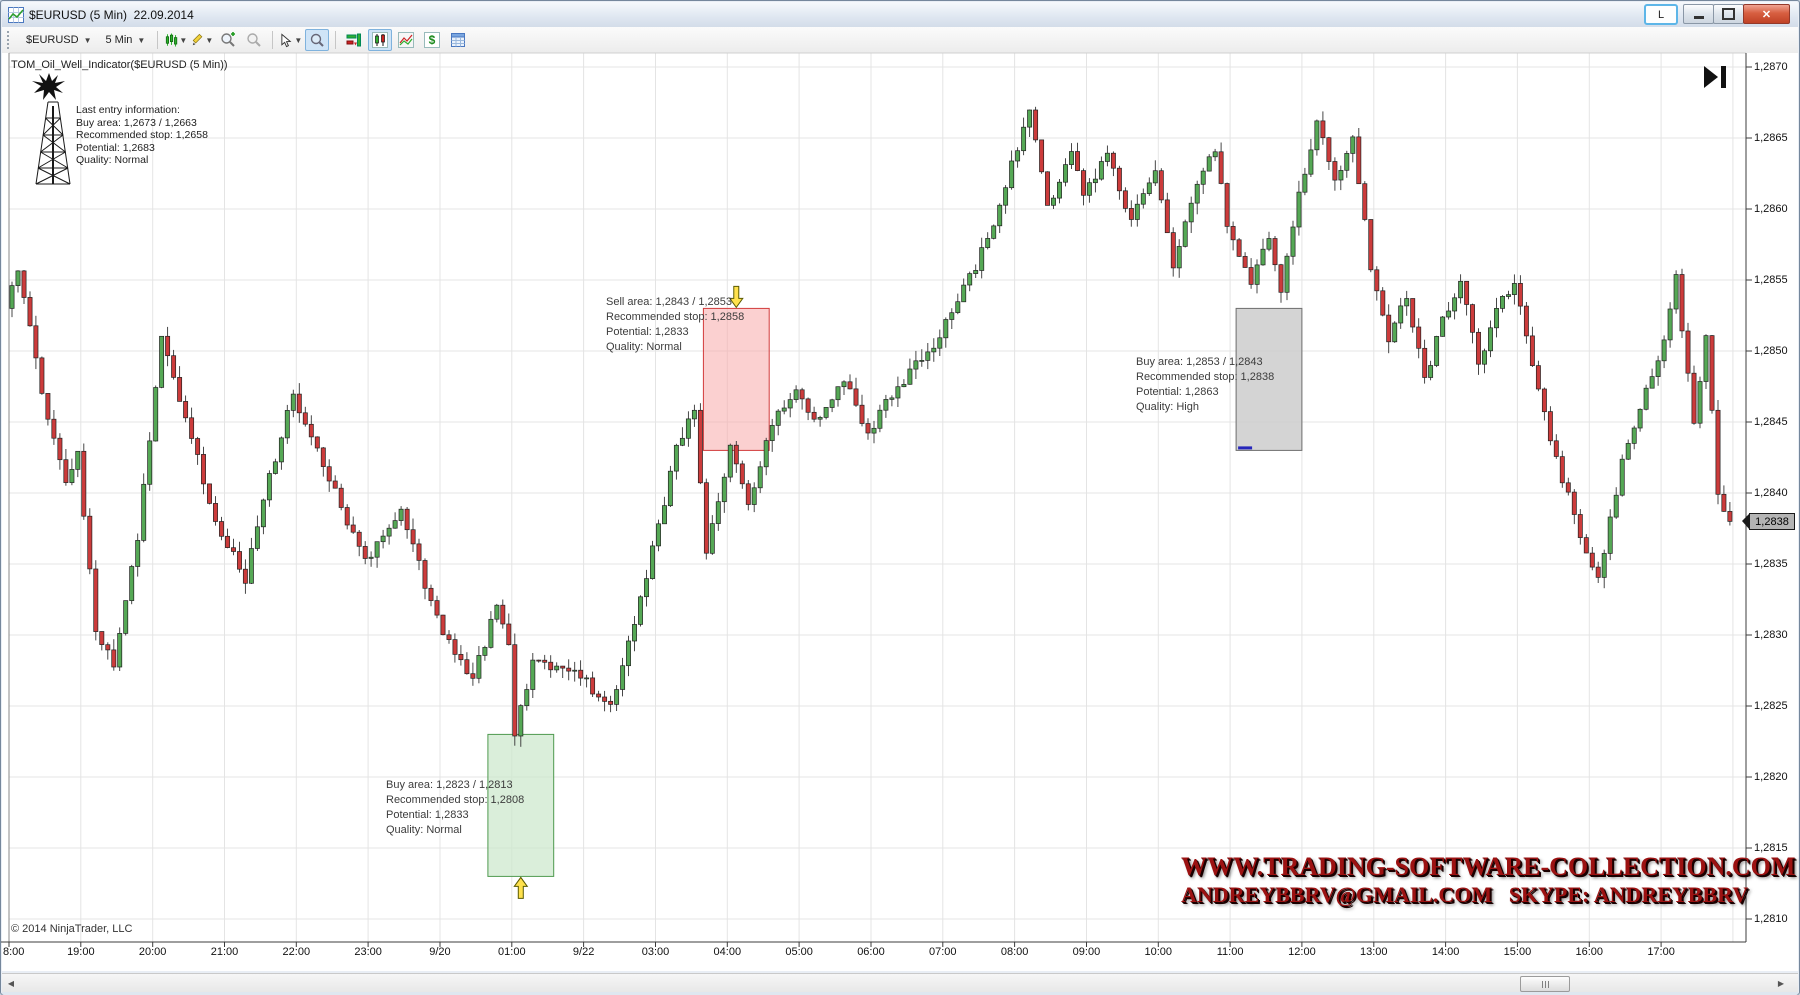  I want to click on zoom-in-icon, so click(228, 39).